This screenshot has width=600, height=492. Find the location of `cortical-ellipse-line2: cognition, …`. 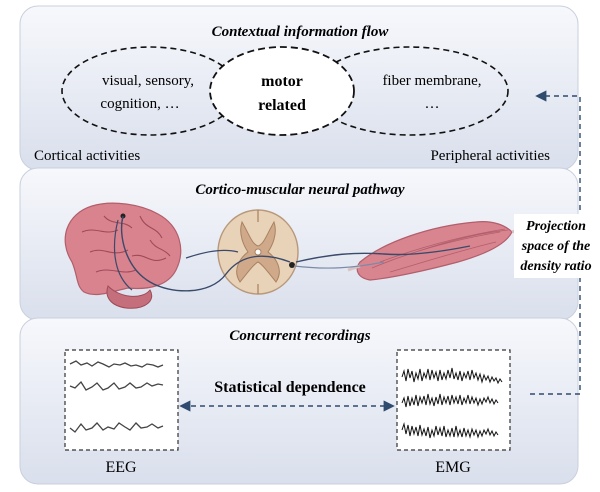

cortical-ellipse-line2: cognition, … is located at coordinates (139, 104).